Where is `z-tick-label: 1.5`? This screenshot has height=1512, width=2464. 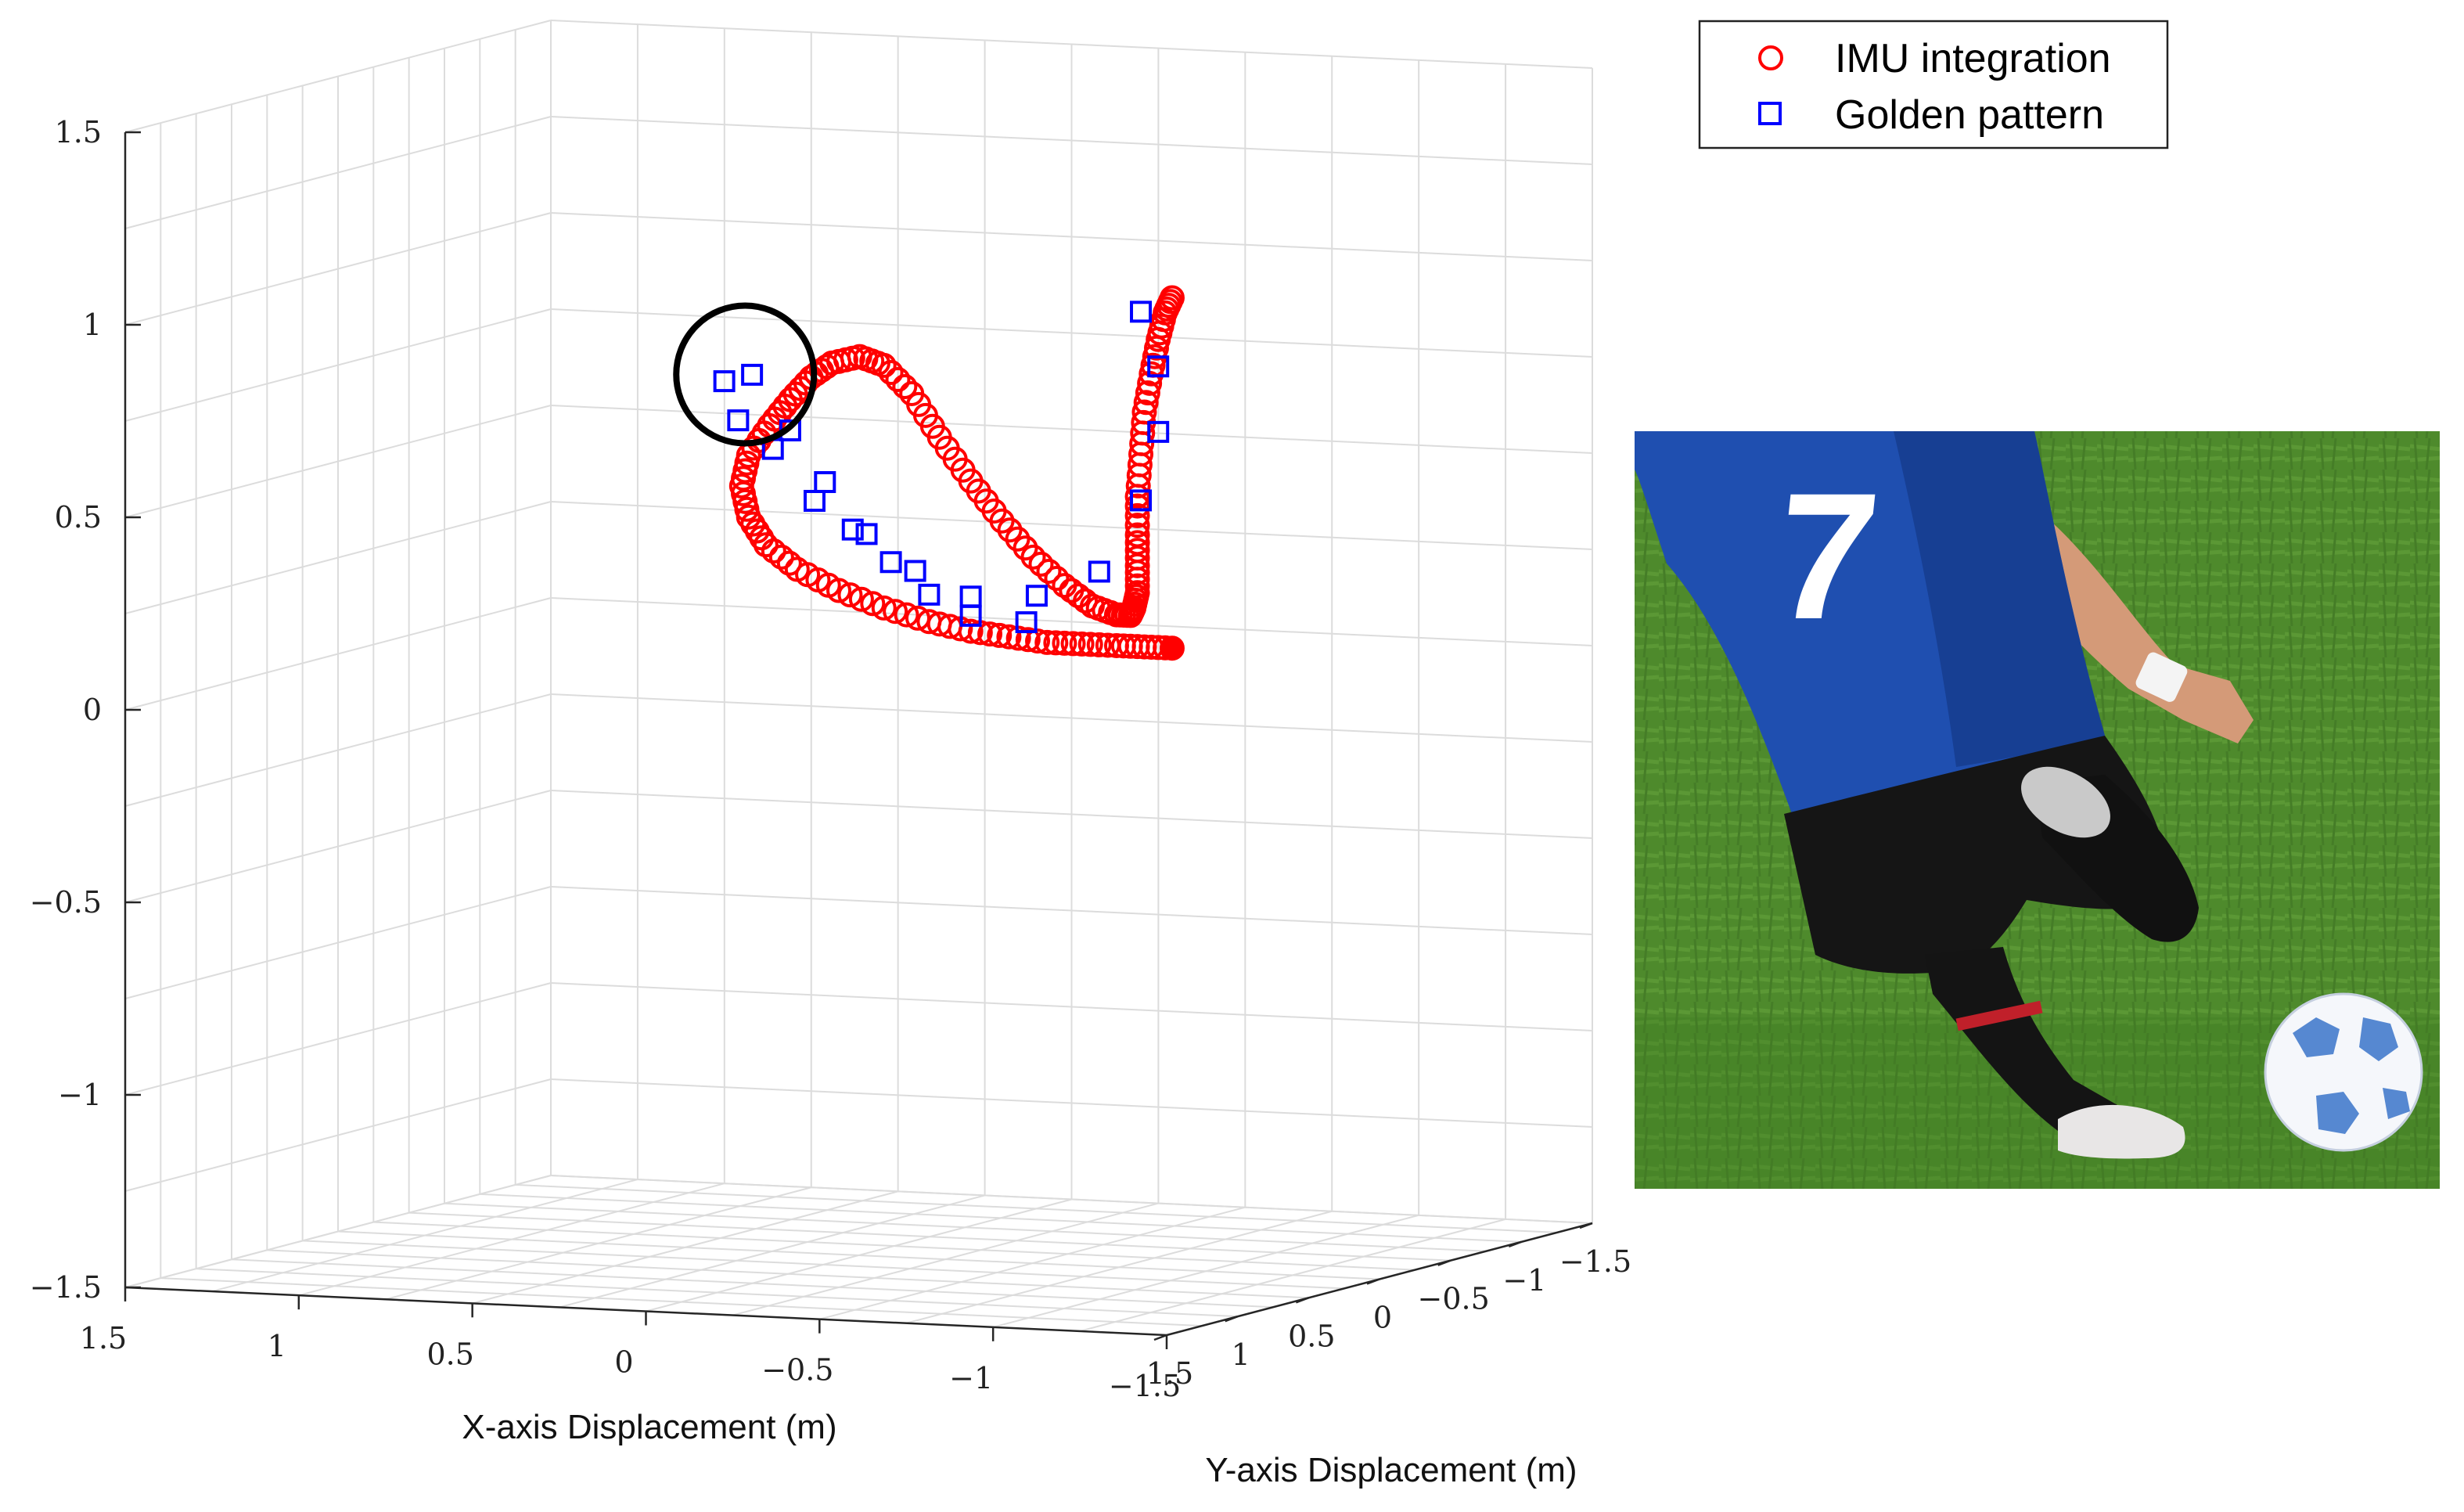 z-tick-label: 1.5 is located at coordinates (78, 132).